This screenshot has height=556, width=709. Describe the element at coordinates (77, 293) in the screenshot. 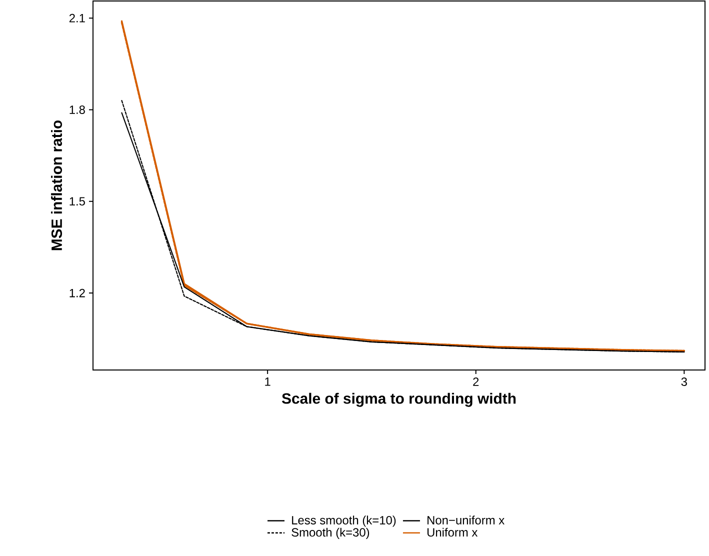

I see `y-tick-label: 1.2` at that location.